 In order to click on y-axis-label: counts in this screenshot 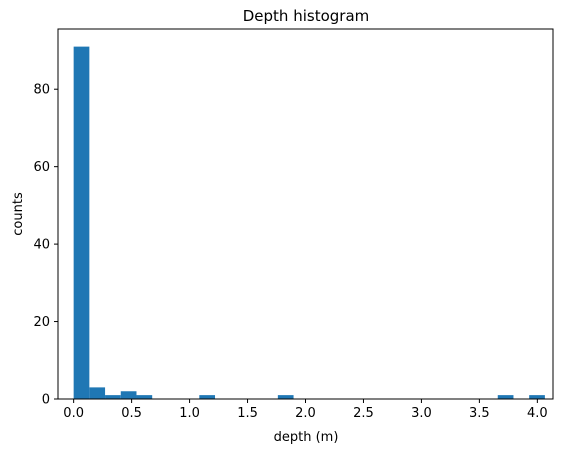, I will do `click(18, 214)`.